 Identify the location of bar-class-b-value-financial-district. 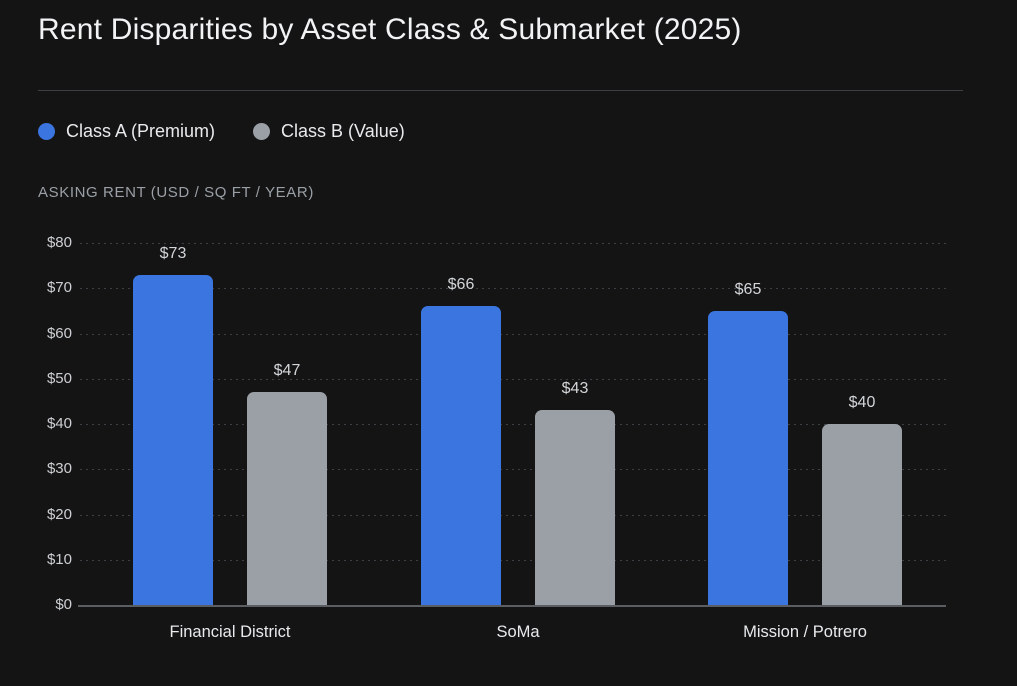
(287, 498).